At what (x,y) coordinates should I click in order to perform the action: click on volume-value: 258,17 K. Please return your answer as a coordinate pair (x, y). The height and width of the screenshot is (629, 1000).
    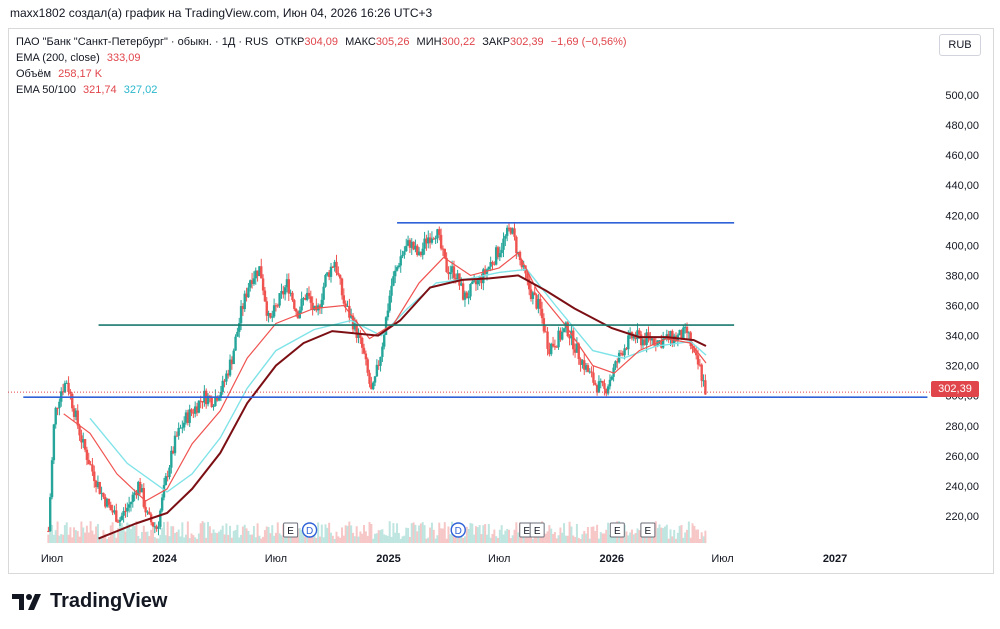
    Looking at the image, I should click on (80, 74).